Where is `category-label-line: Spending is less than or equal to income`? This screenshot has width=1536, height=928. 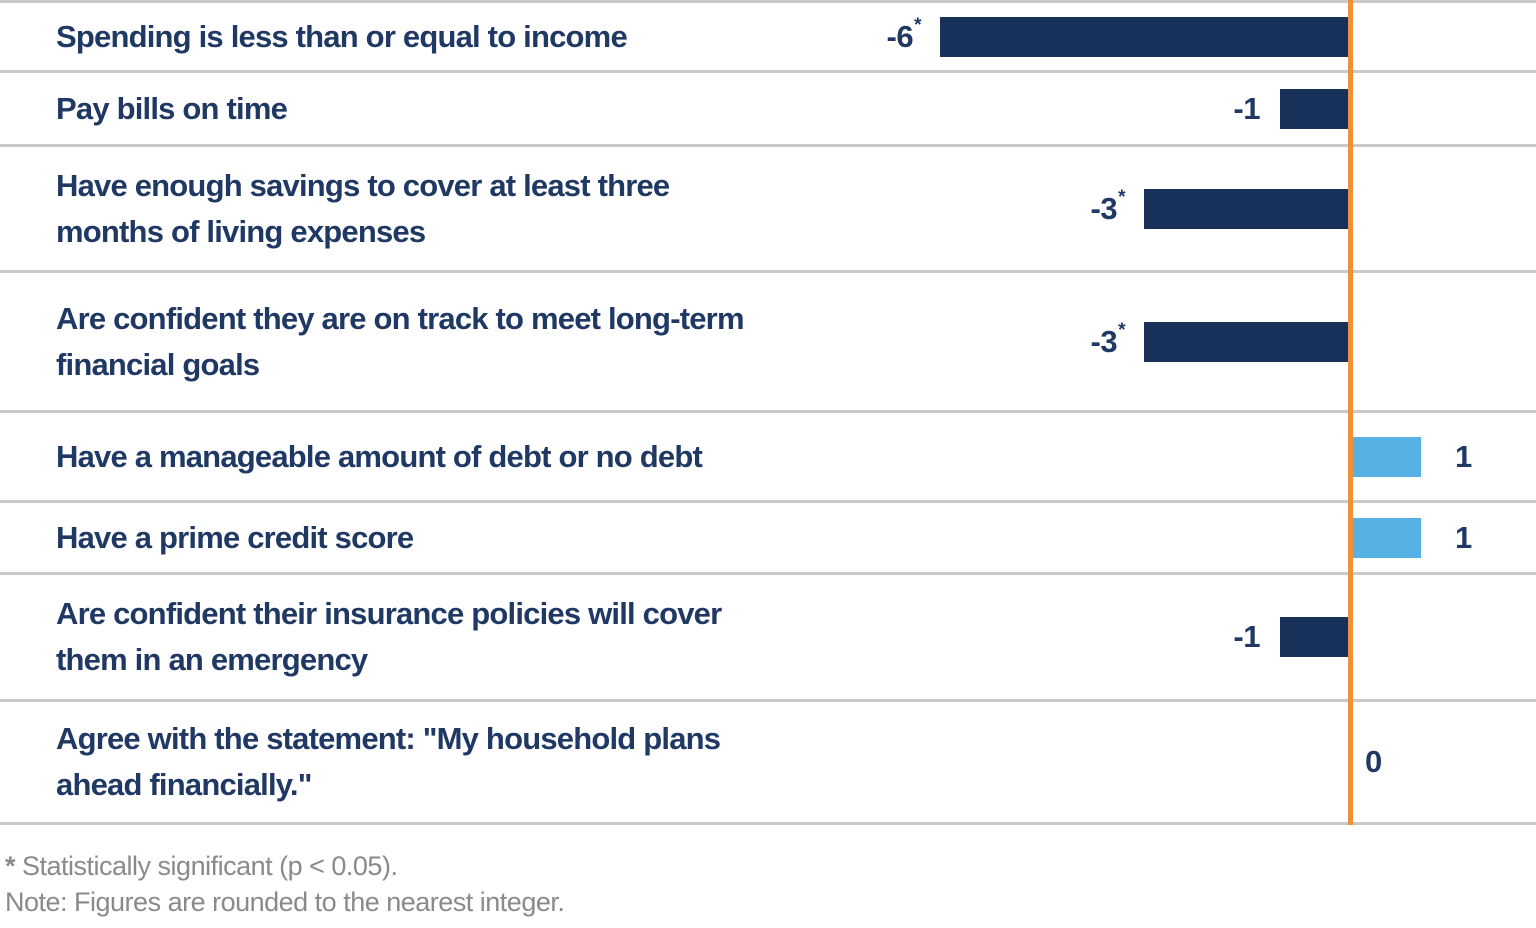 category-label-line: Spending is less than or equal to income is located at coordinates (342, 36).